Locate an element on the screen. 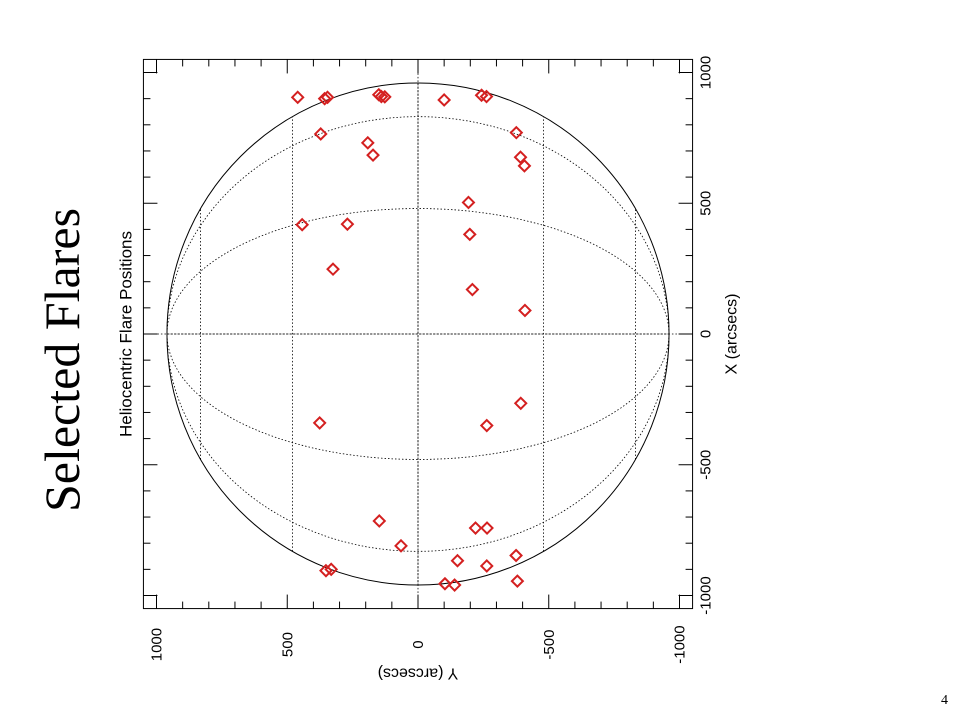  plot-title: Heliocentric Flare Positions is located at coordinates (125, 334).